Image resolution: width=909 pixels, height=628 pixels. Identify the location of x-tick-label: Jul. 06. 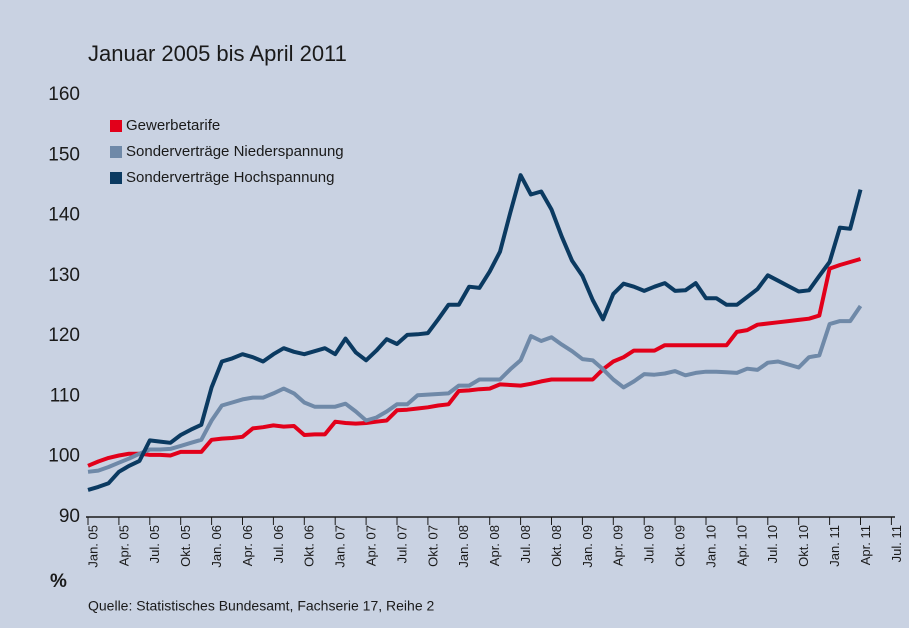
(278, 544).